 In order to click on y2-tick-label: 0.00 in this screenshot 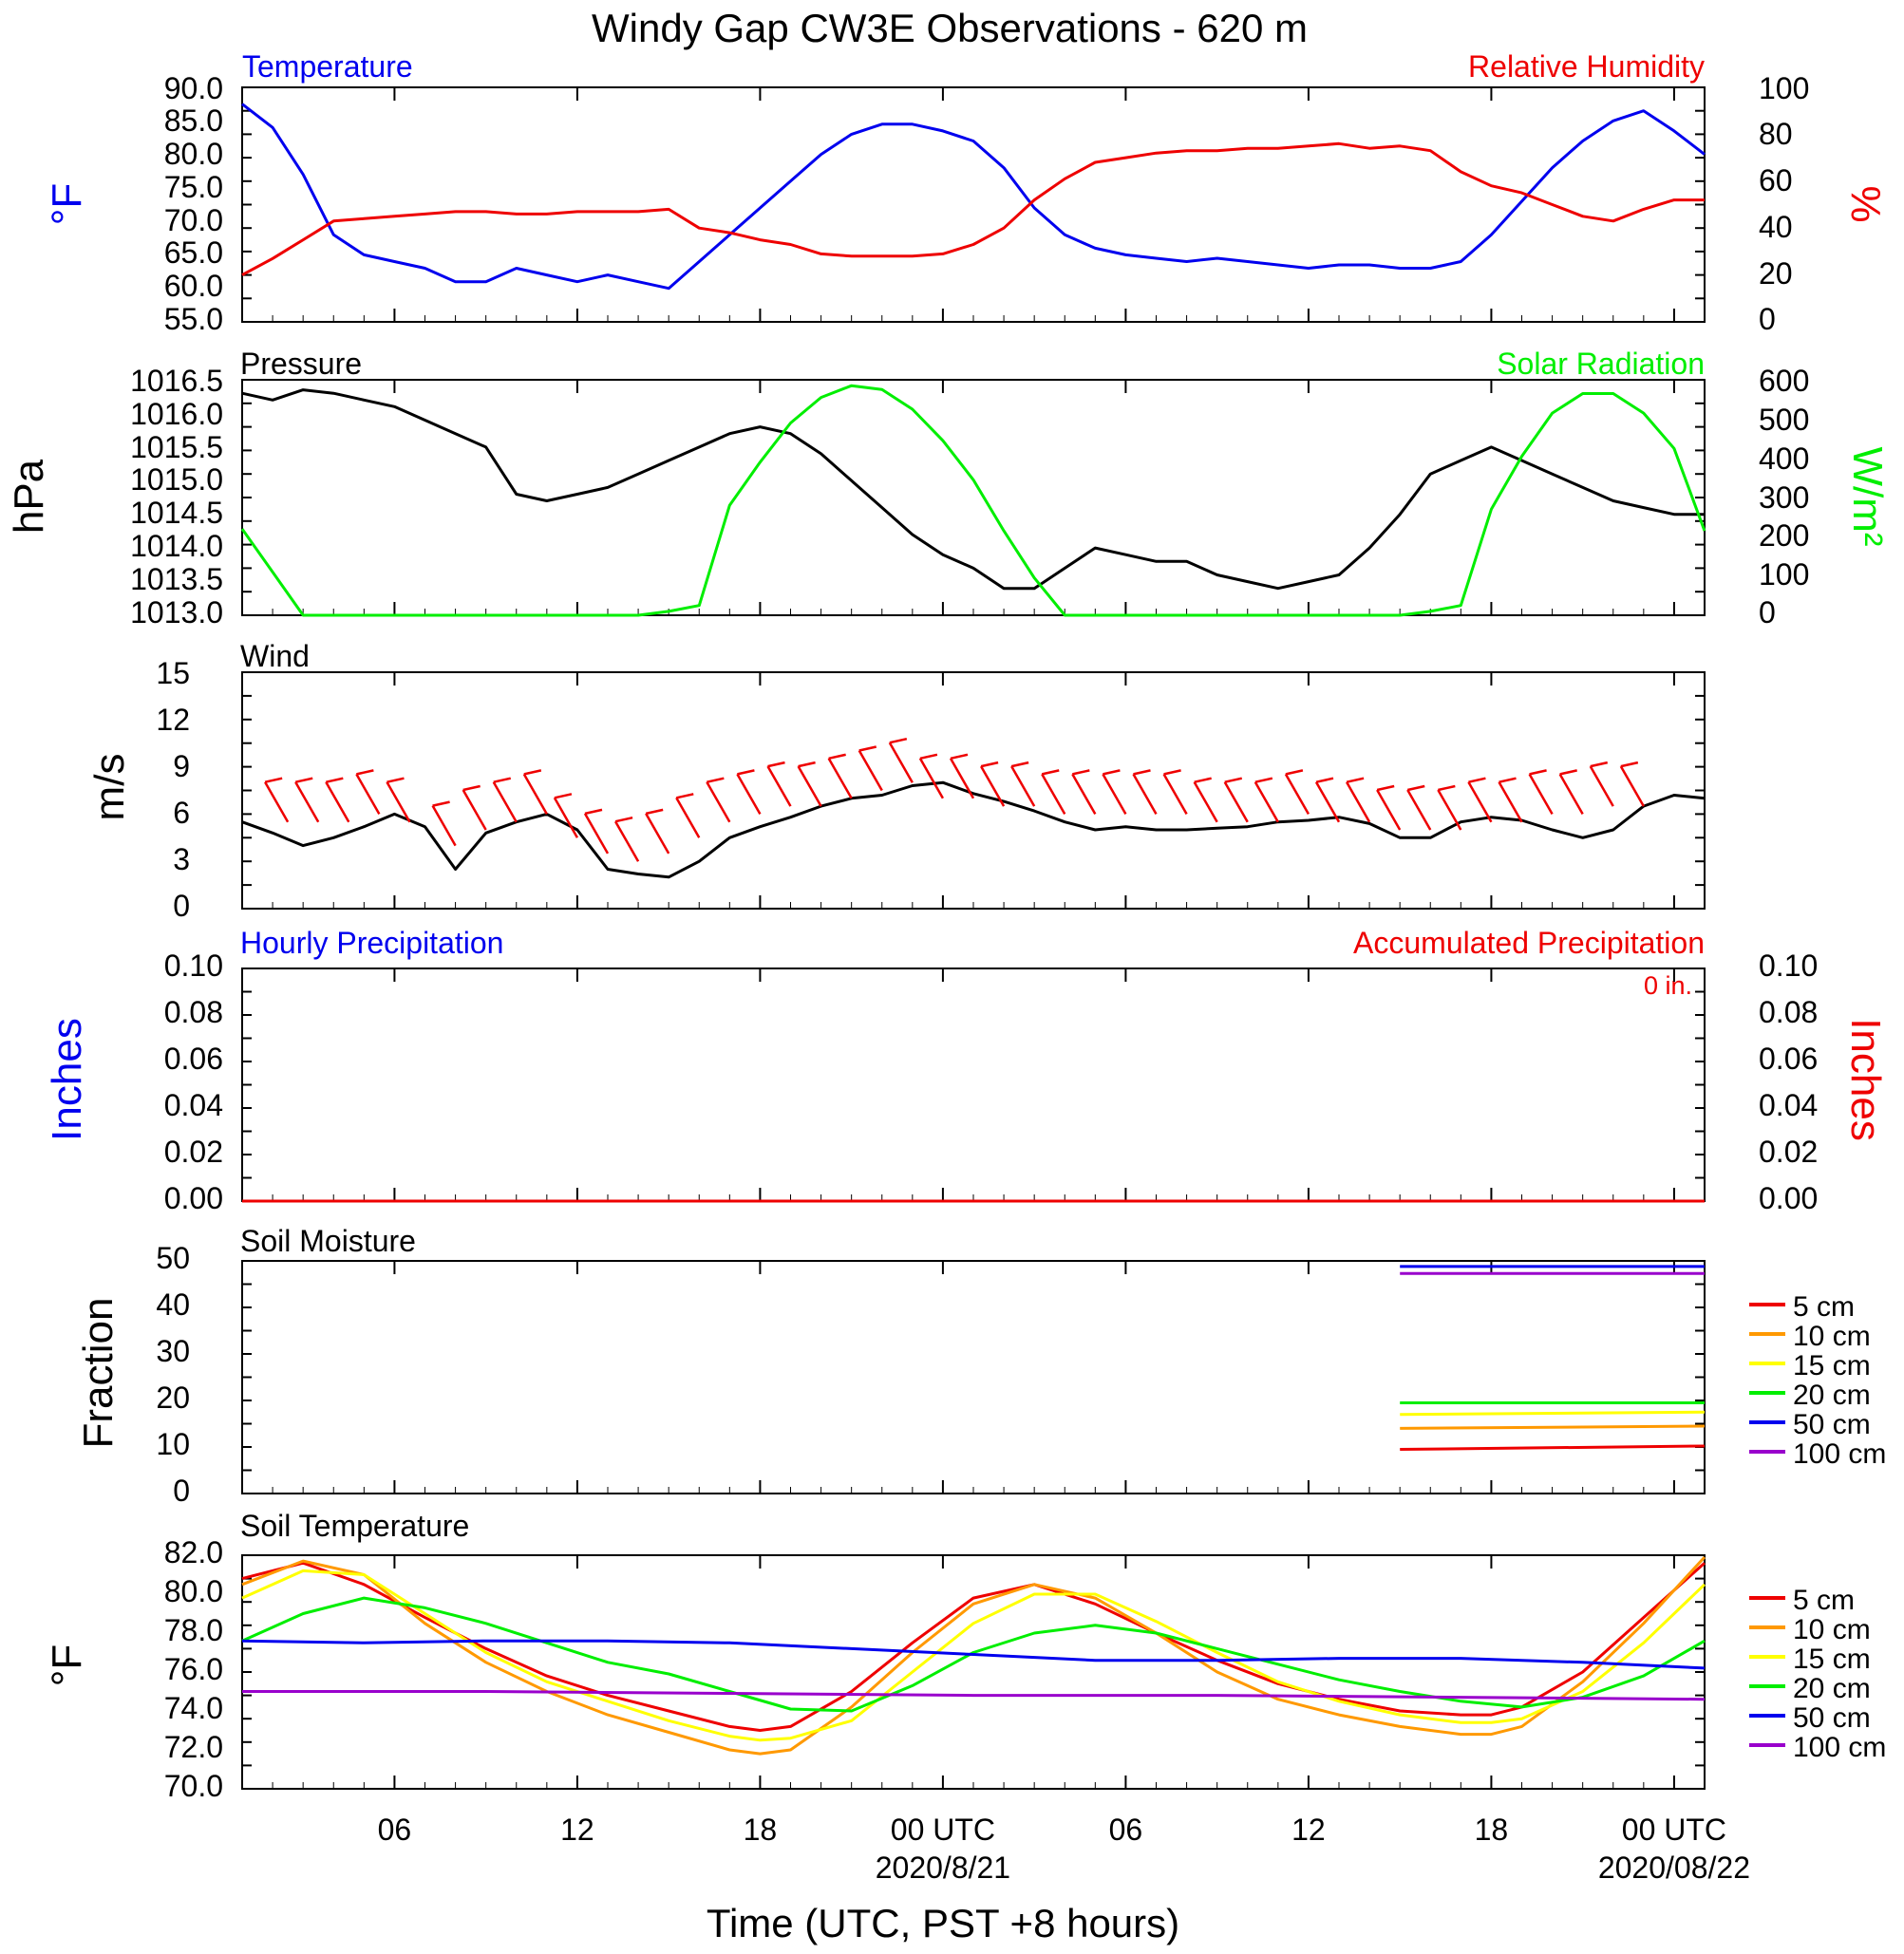, I will do `click(1788, 1198)`.